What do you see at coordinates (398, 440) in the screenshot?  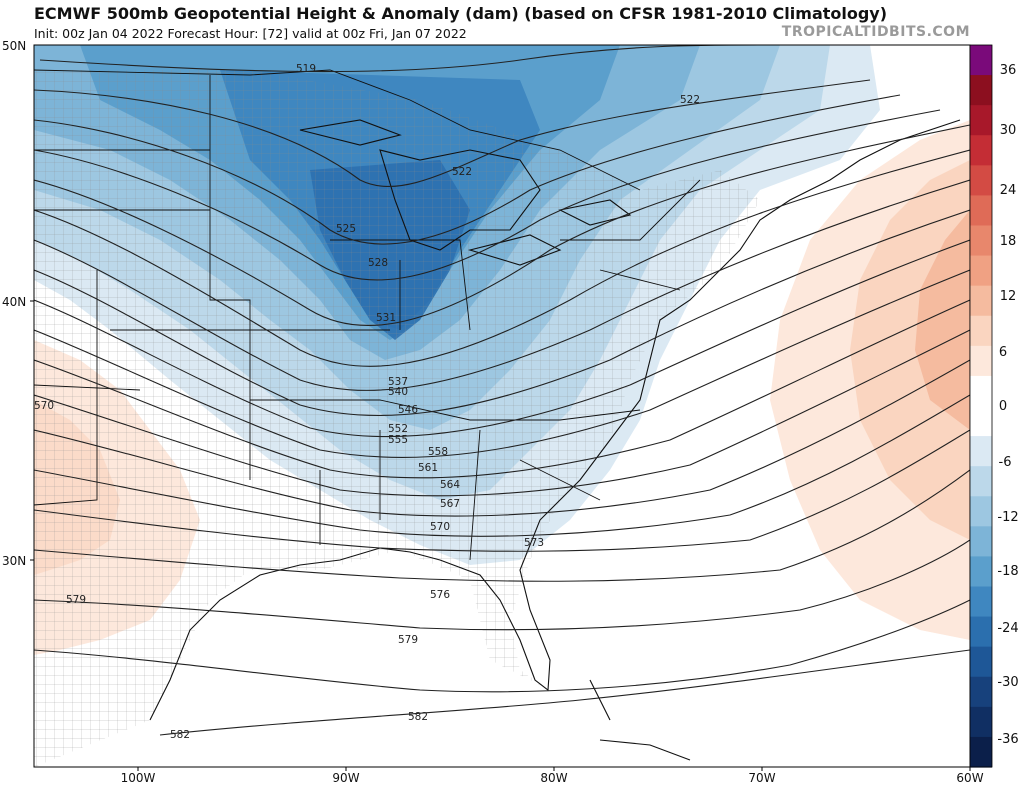 I see `contour-label: 555` at bounding box center [398, 440].